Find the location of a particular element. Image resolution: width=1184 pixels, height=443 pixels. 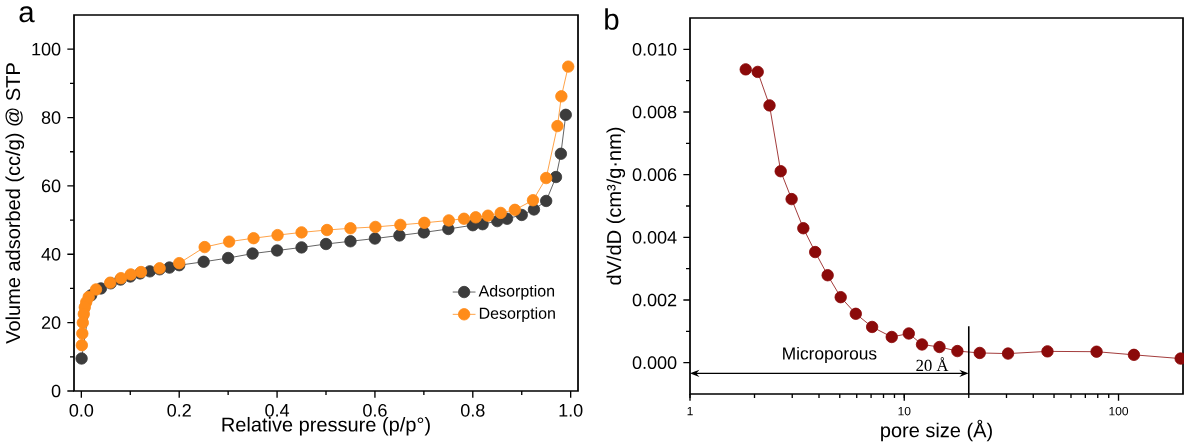

x-tick-label: 100 is located at coordinates (1119, 411).